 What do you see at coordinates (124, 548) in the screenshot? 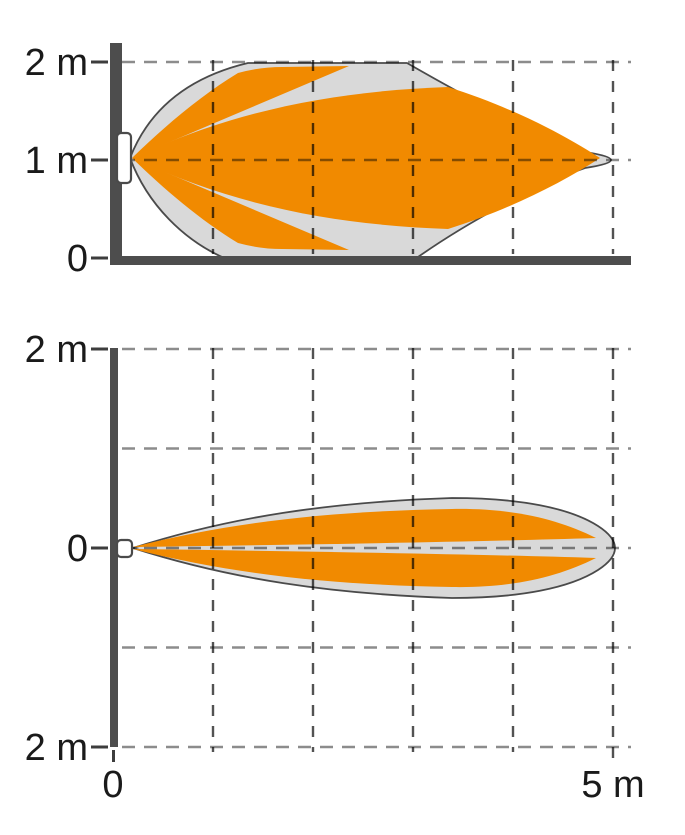
I see `top-view-sensor-device` at bounding box center [124, 548].